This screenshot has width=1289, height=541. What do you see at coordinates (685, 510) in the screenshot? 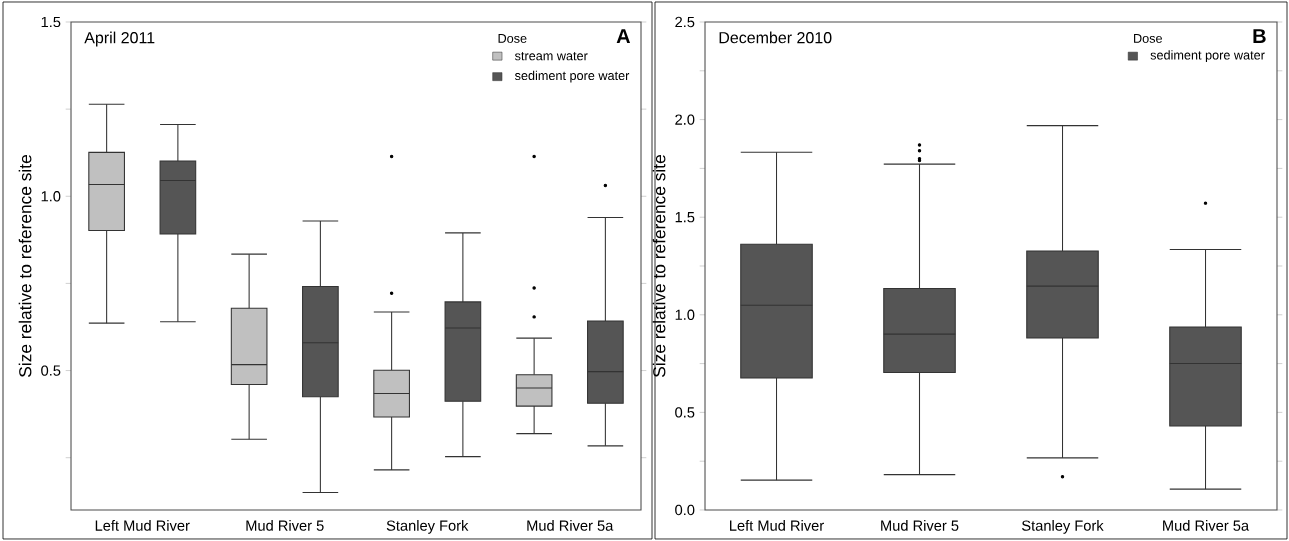
I see `y-tick-label: 0.0` at bounding box center [685, 510].